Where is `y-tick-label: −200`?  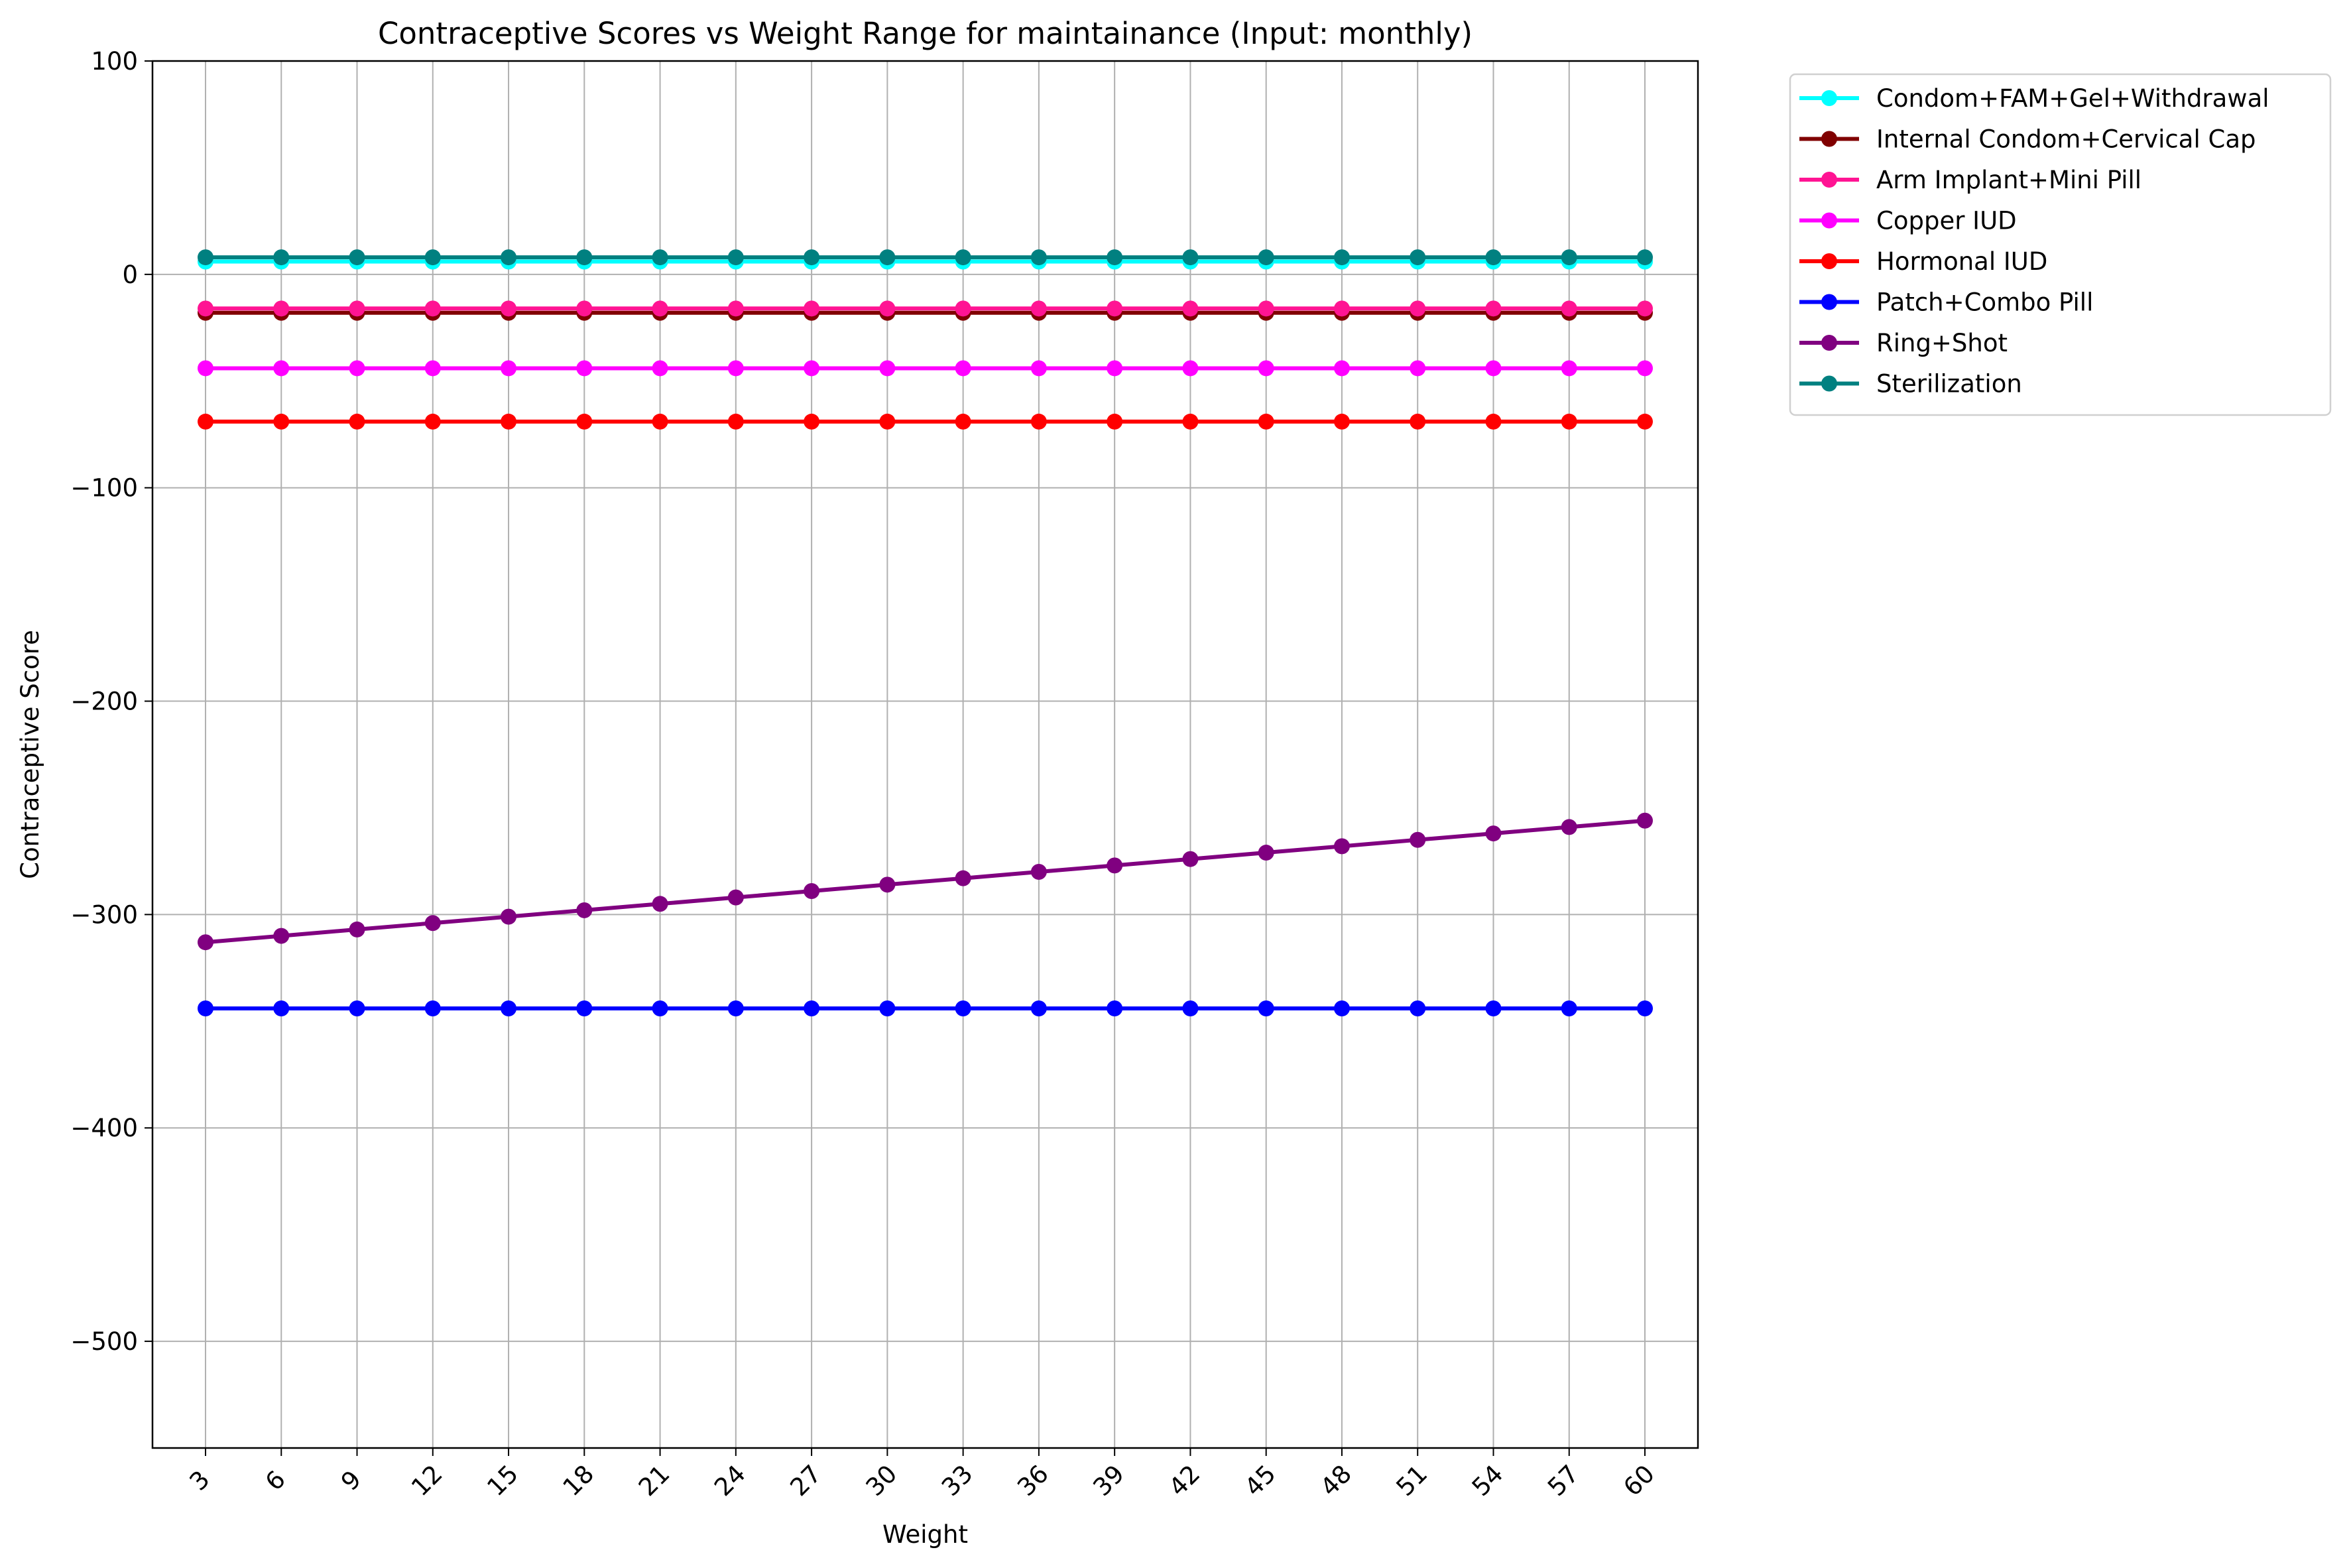 y-tick-label: −200 is located at coordinates (104, 702).